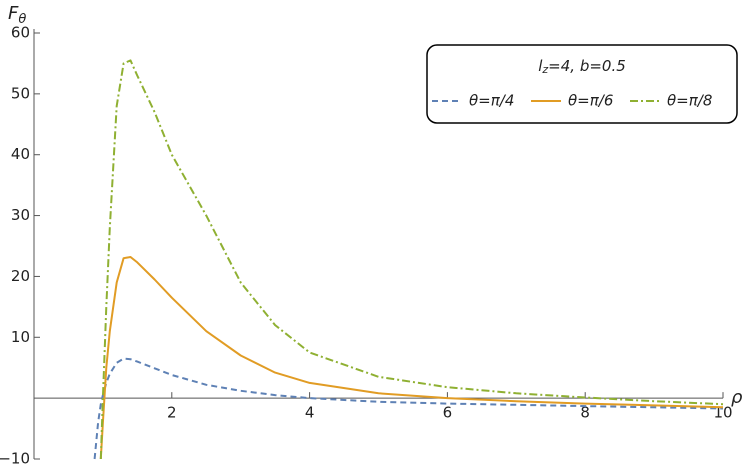  Describe the element at coordinates (737, 397) in the screenshot. I see `x-axis-label: ρ` at that location.